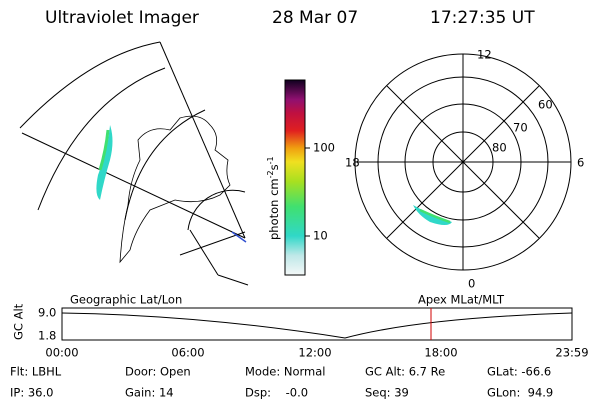 Image resolution: width=600 pixels, height=400 pixels. I want to click on footer-field: IP: 36.0, so click(31, 393).